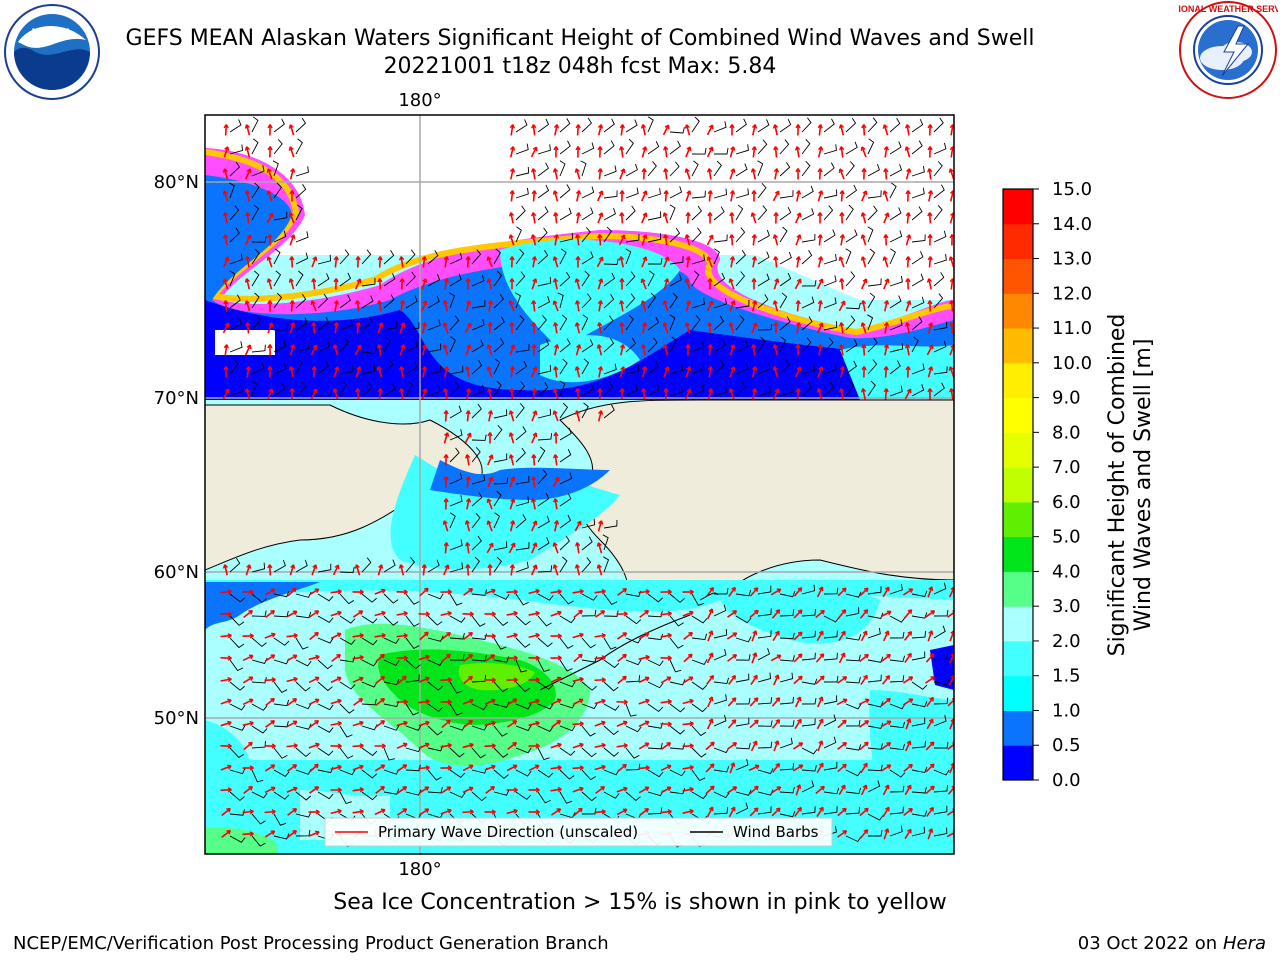  Describe the element at coordinates (1066, 432) in the screenshot. I see `colorbar-tick-label: 8.0` at that location.